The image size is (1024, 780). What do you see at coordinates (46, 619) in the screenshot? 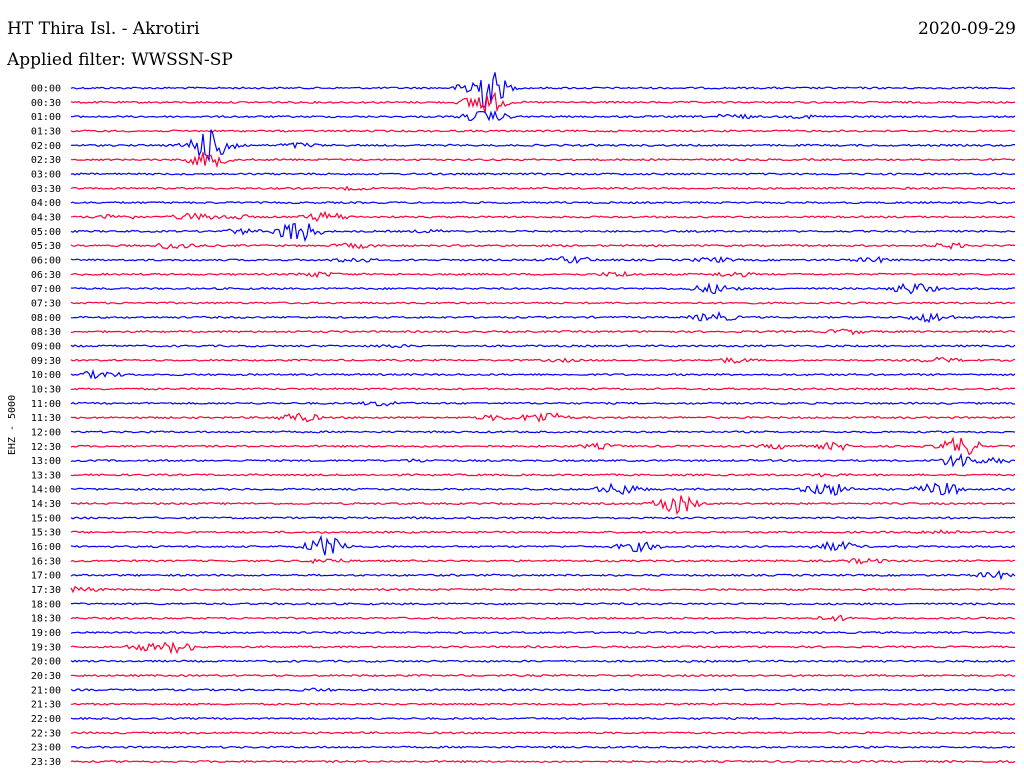
I see `time-tick-label: 18:30` at bounding box center [46, 619].